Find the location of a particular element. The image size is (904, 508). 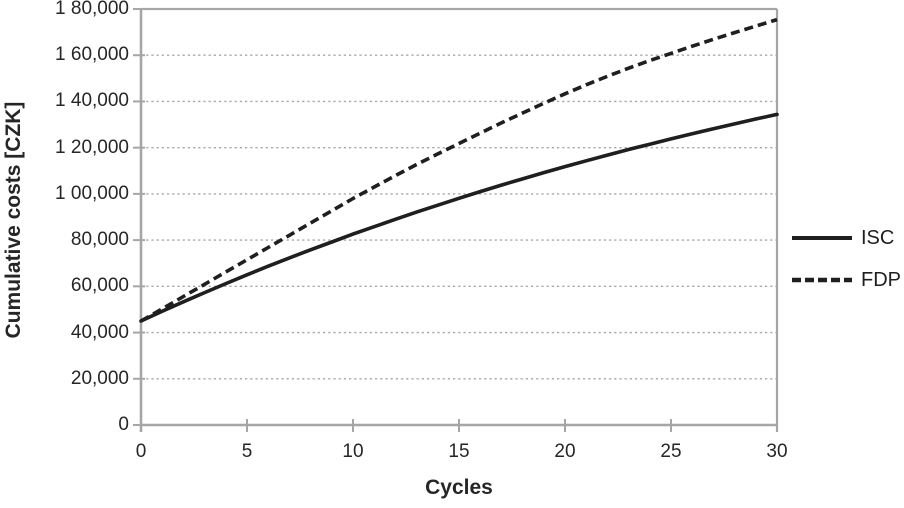

fdp-line-sample-icon is located at coordinates (822, 280).